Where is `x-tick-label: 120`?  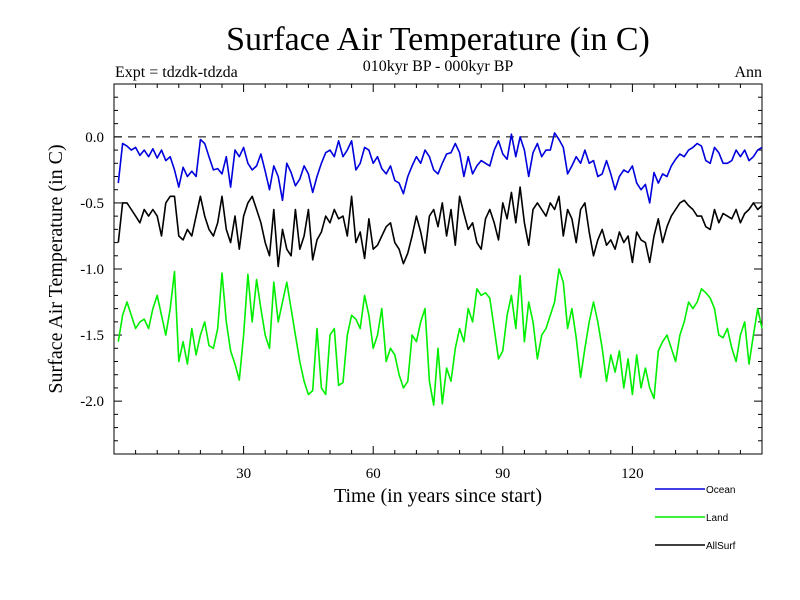 x-tick-label: 120 is located at coordinates (632, 474).